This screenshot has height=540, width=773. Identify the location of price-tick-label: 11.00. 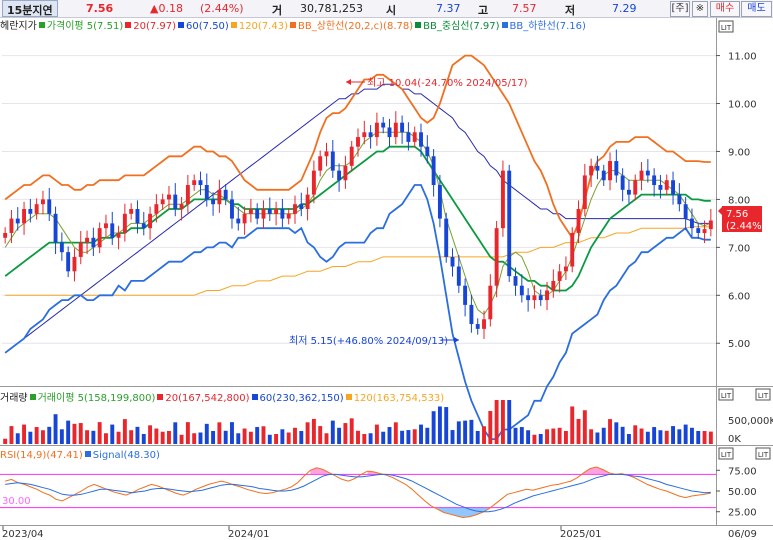
(742, 57).